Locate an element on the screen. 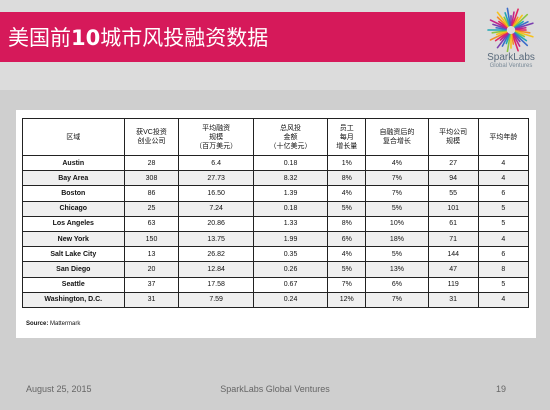 This screenshot has width=550, height=410. column-header-label: 获VC投资 创业公司 is located at coordinates (151, 137).